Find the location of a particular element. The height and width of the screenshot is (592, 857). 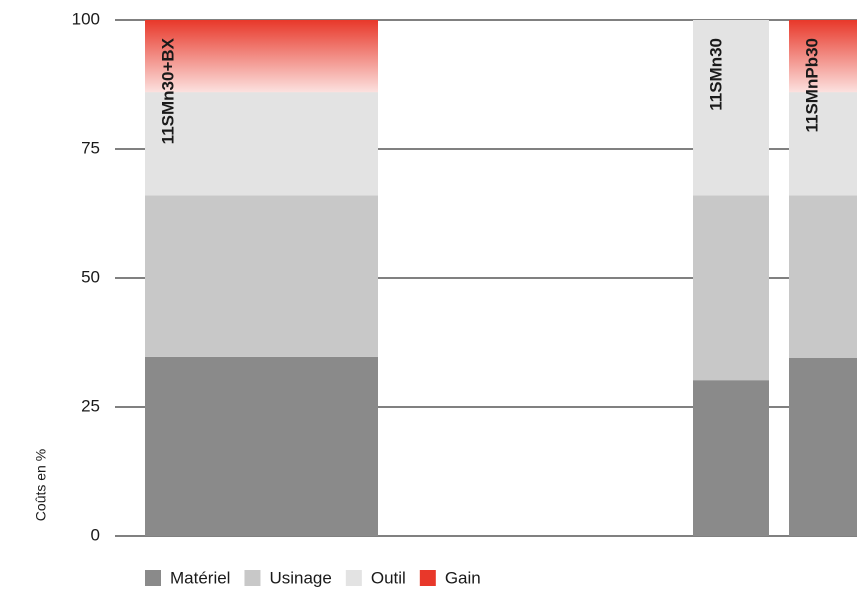

legend-label: Usinage is located at coordinates (300, 577).